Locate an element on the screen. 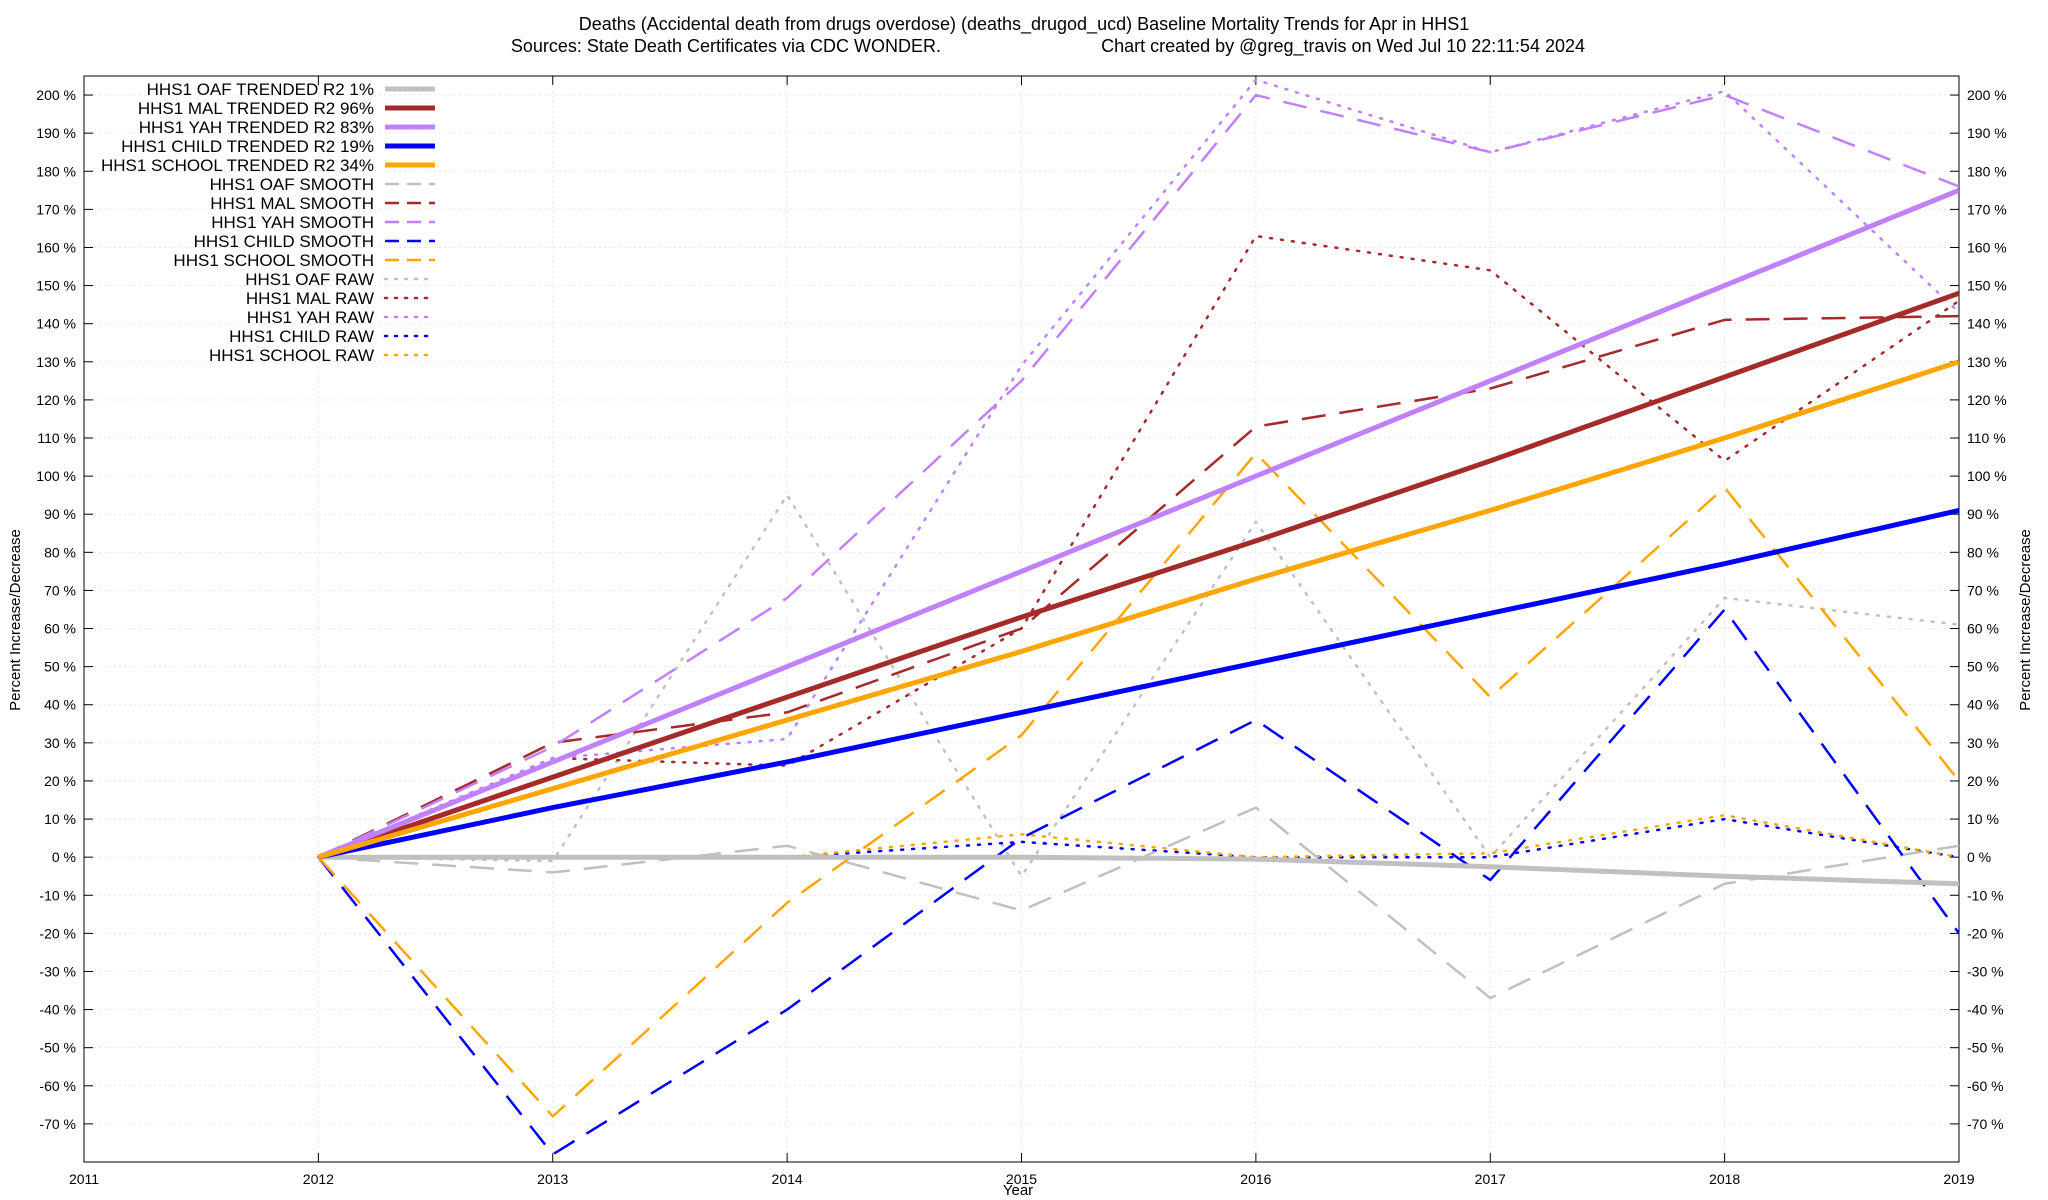 The height and width of the screenshot is (1200, 2048). legend-entry-label: HHS1 OAF RAW is located at coordinates (309, 279).